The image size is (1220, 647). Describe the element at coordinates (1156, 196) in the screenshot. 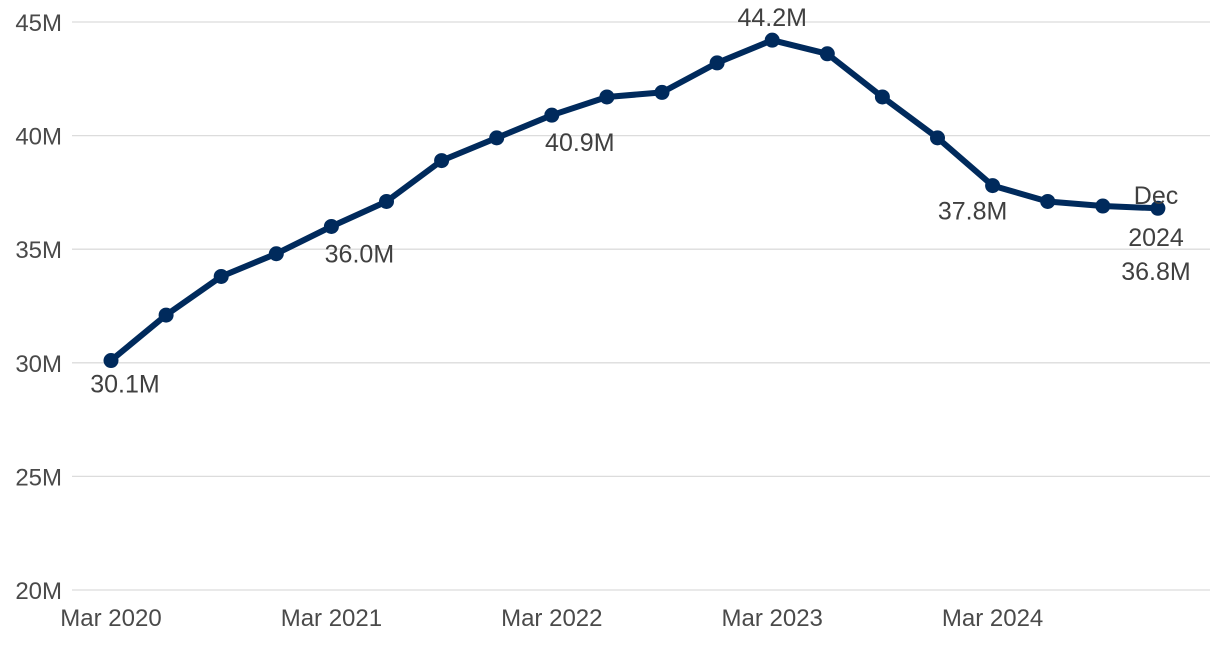

I see `data-label: Dec` at that location.